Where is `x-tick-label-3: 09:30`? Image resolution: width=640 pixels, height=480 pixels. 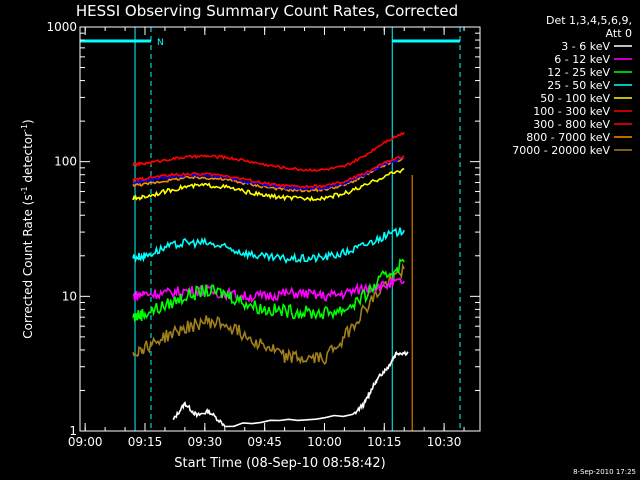
x-tick-label-3: 09:30 is located at coordinates (205, 442).